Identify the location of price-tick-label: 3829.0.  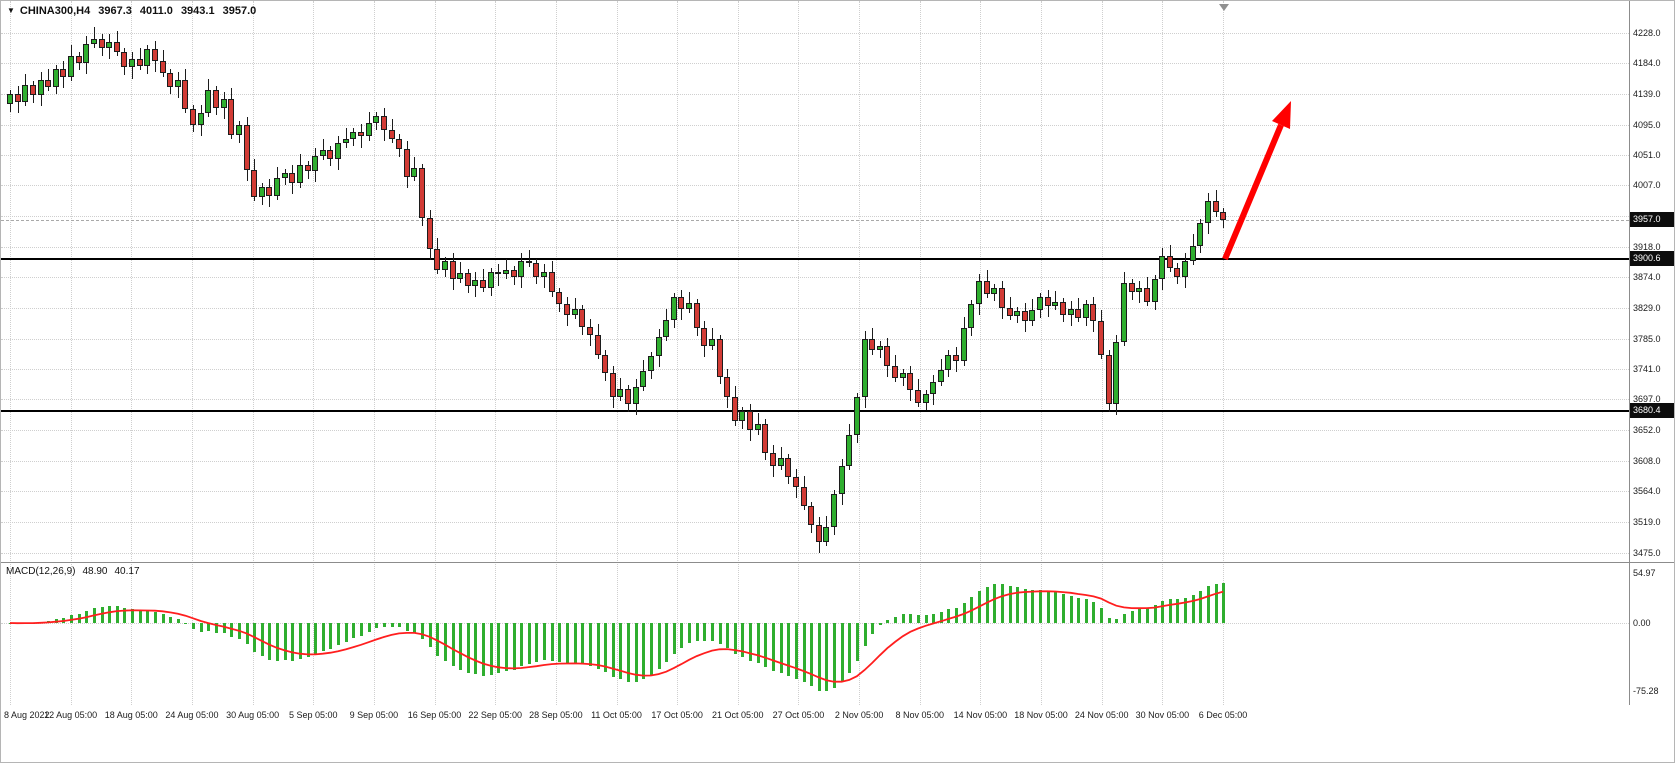
(1647, 308).